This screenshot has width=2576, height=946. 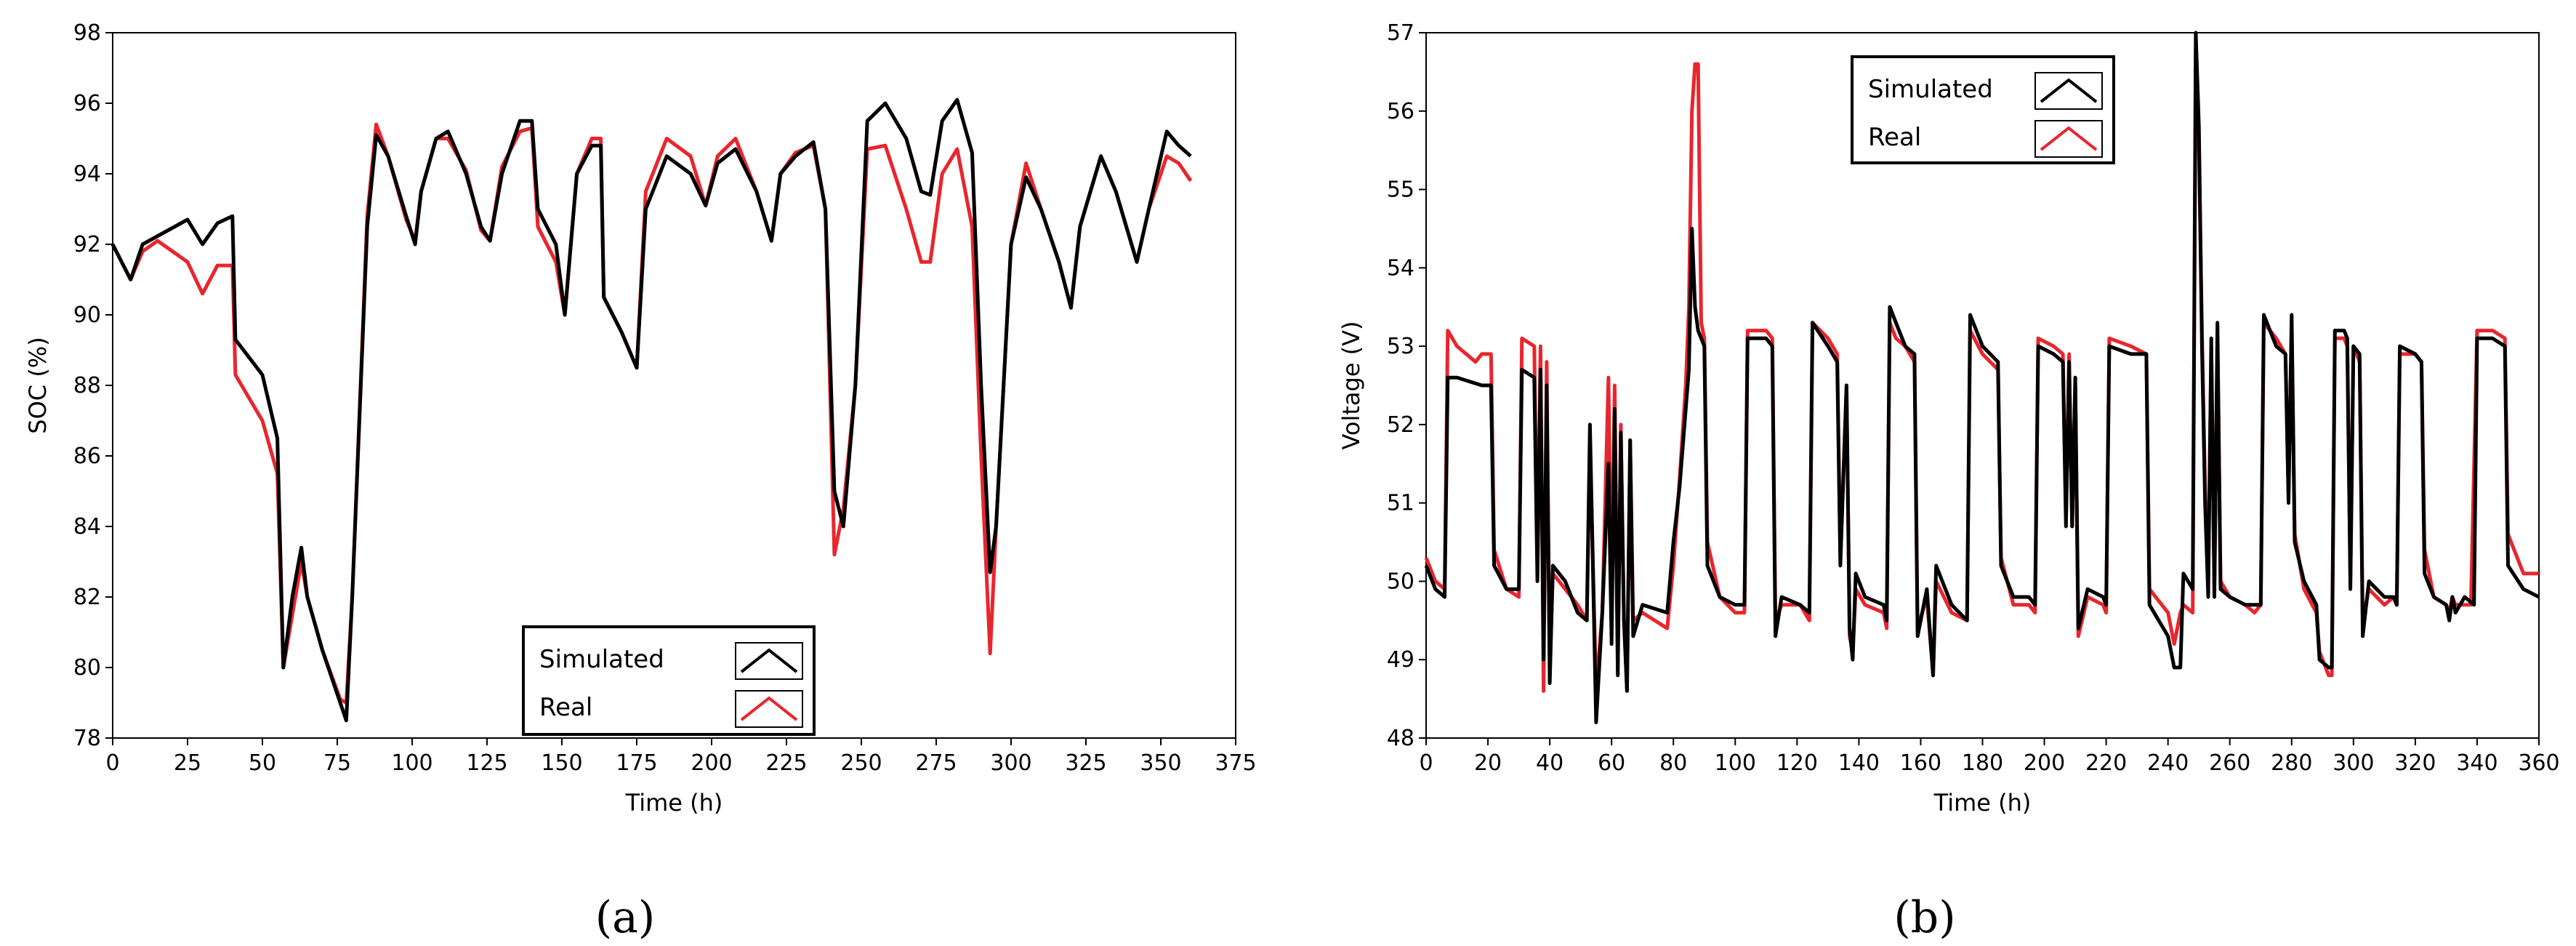 What do you see at coordinates (1400, 346) in the screenshot?
I see `y-tick-label: 53` at bounding box center [1400, 346].